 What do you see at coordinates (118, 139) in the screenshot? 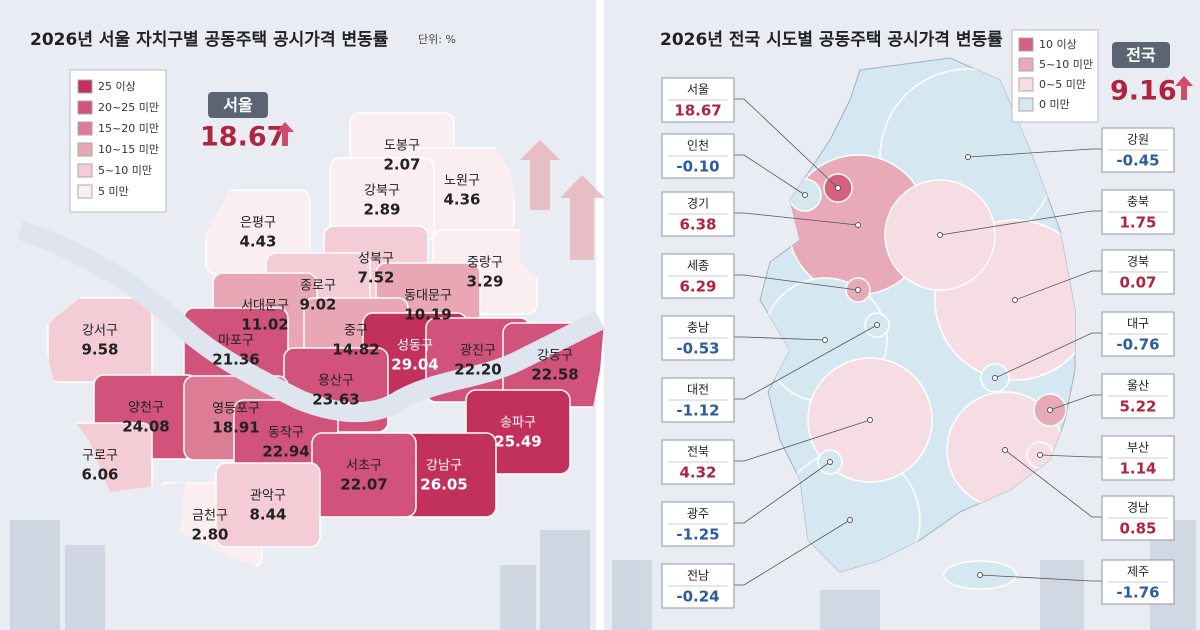
I see `left-legend: 25 이상 20~25 미만 15~20 미만 10~15 미만 5~10 미만 5 미만` at bounding box center [118, 139].